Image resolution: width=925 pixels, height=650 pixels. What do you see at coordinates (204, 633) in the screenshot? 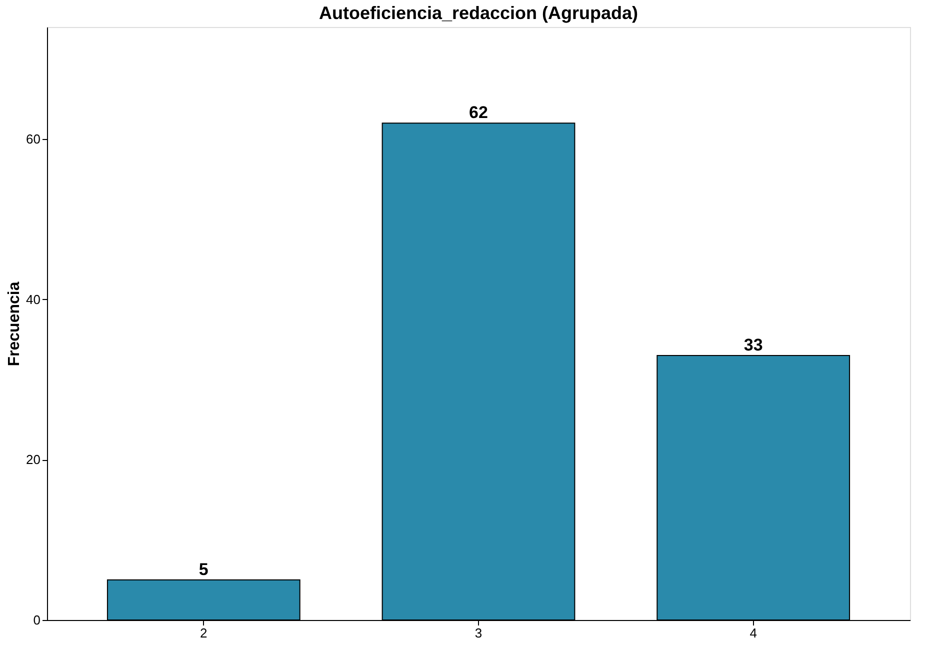
I see `x-tick-label: 2` at bounding box center [204, 633].